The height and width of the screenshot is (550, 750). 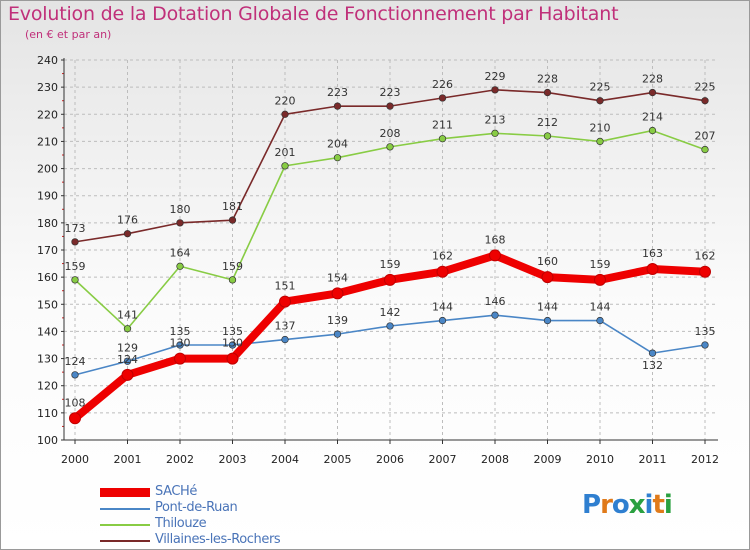 I want to click on data-label: 142, so click(x=390, y=312).